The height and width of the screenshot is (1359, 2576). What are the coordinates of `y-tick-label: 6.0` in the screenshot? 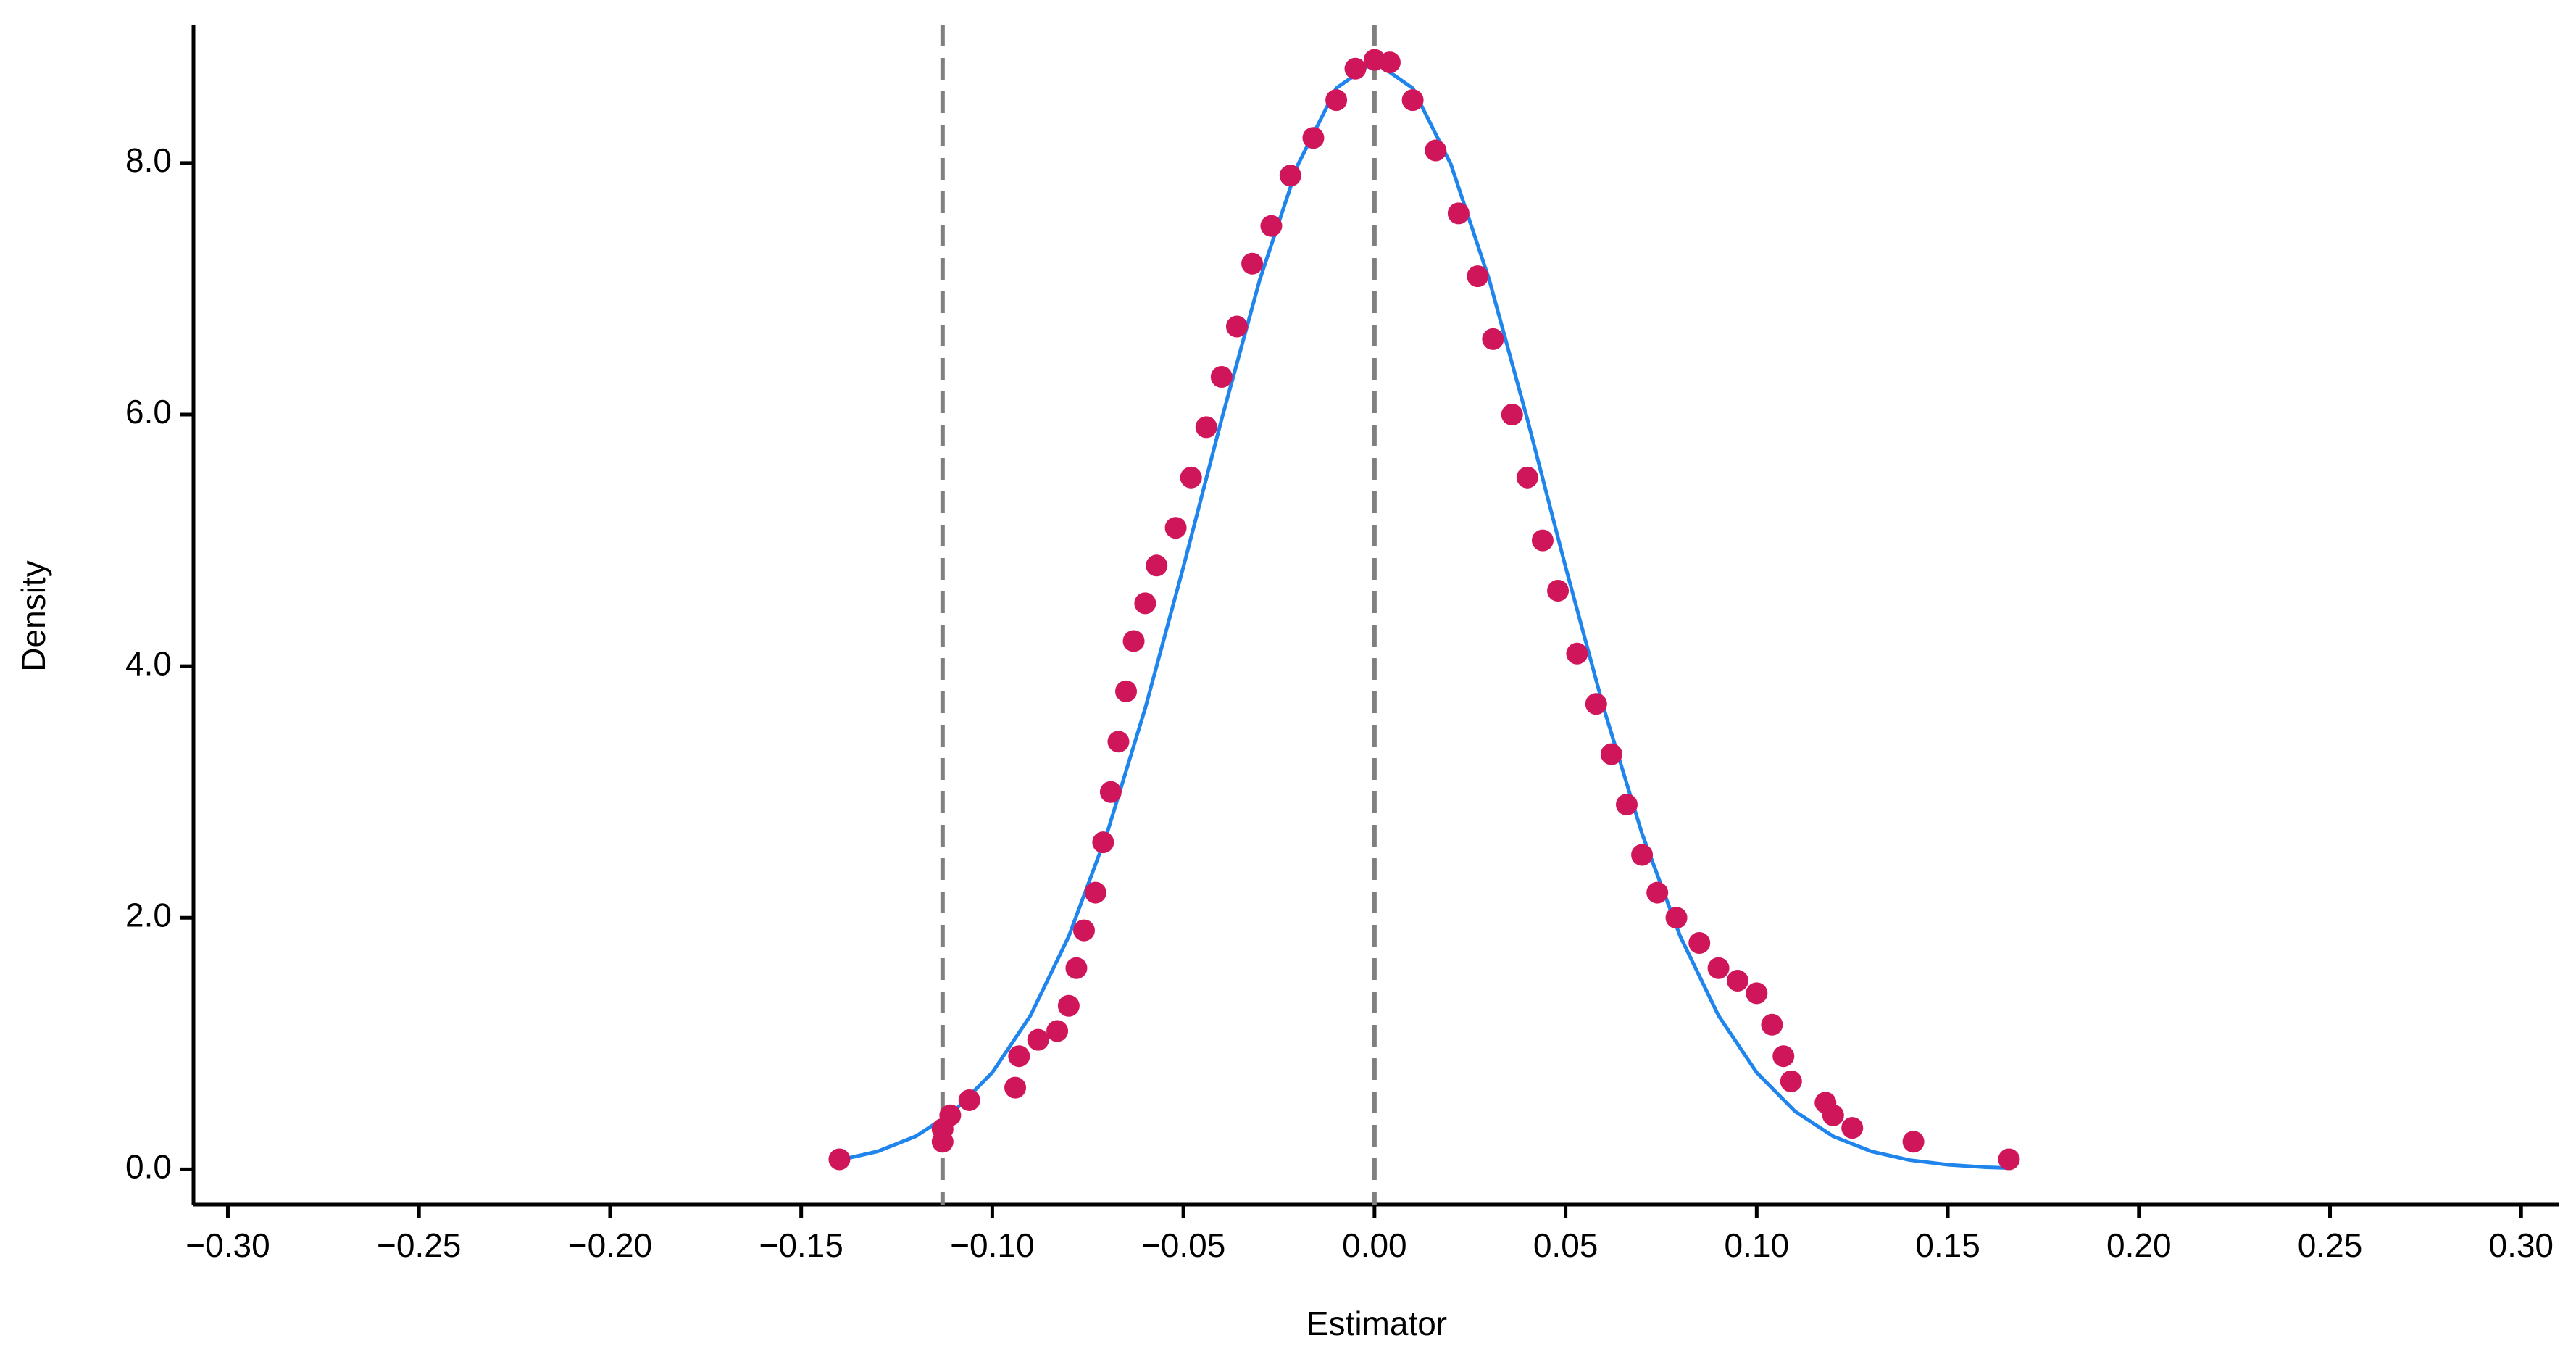 It's located at (148, 412).